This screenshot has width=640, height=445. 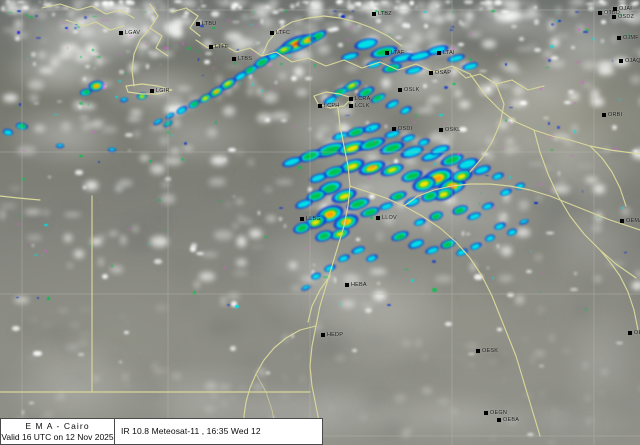 I want to click on station-marker: OEBA, so click(x=508, y=420).